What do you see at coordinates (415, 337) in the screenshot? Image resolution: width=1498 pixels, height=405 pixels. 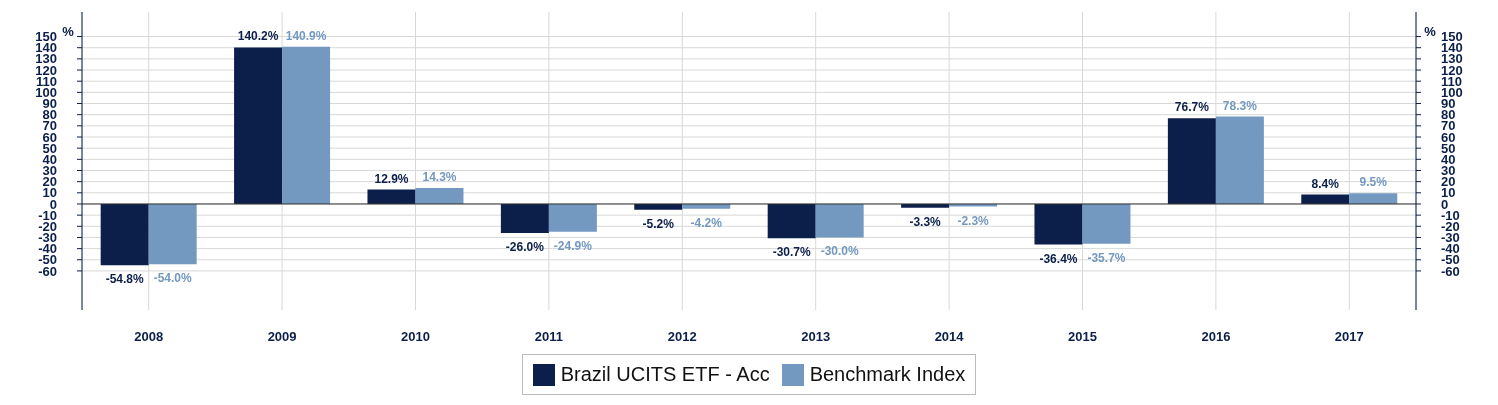 I see `x-tick-label: 2010` at bounding box center [415, 337].